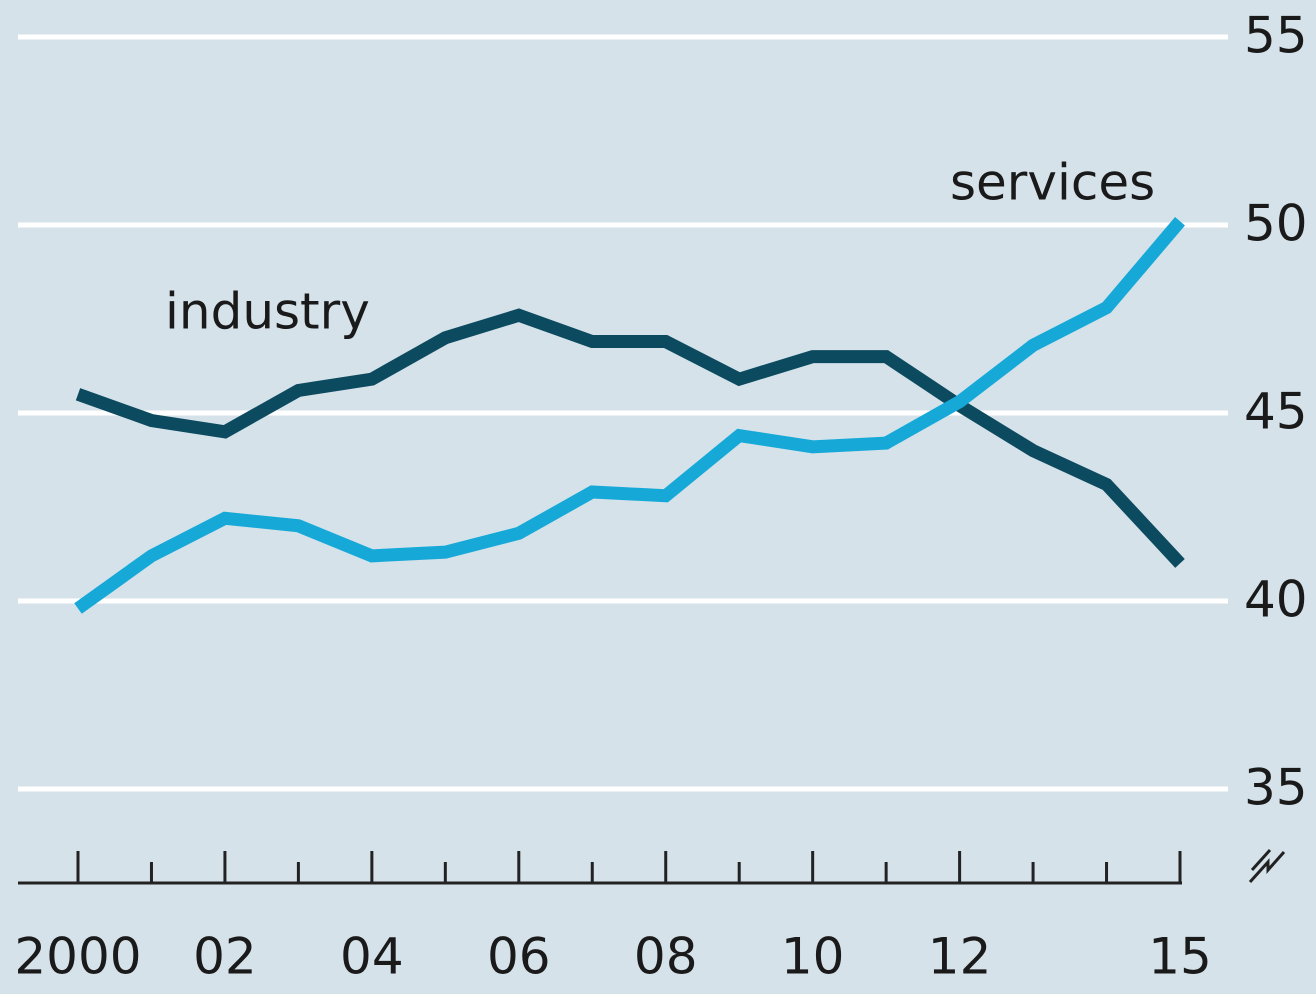 This screenshot has width=1316, height=994. What do you see at coordinates (1276, 36) in the screenshot?
I see `y-tick-label: 55` at bounding box center [1276, 36].